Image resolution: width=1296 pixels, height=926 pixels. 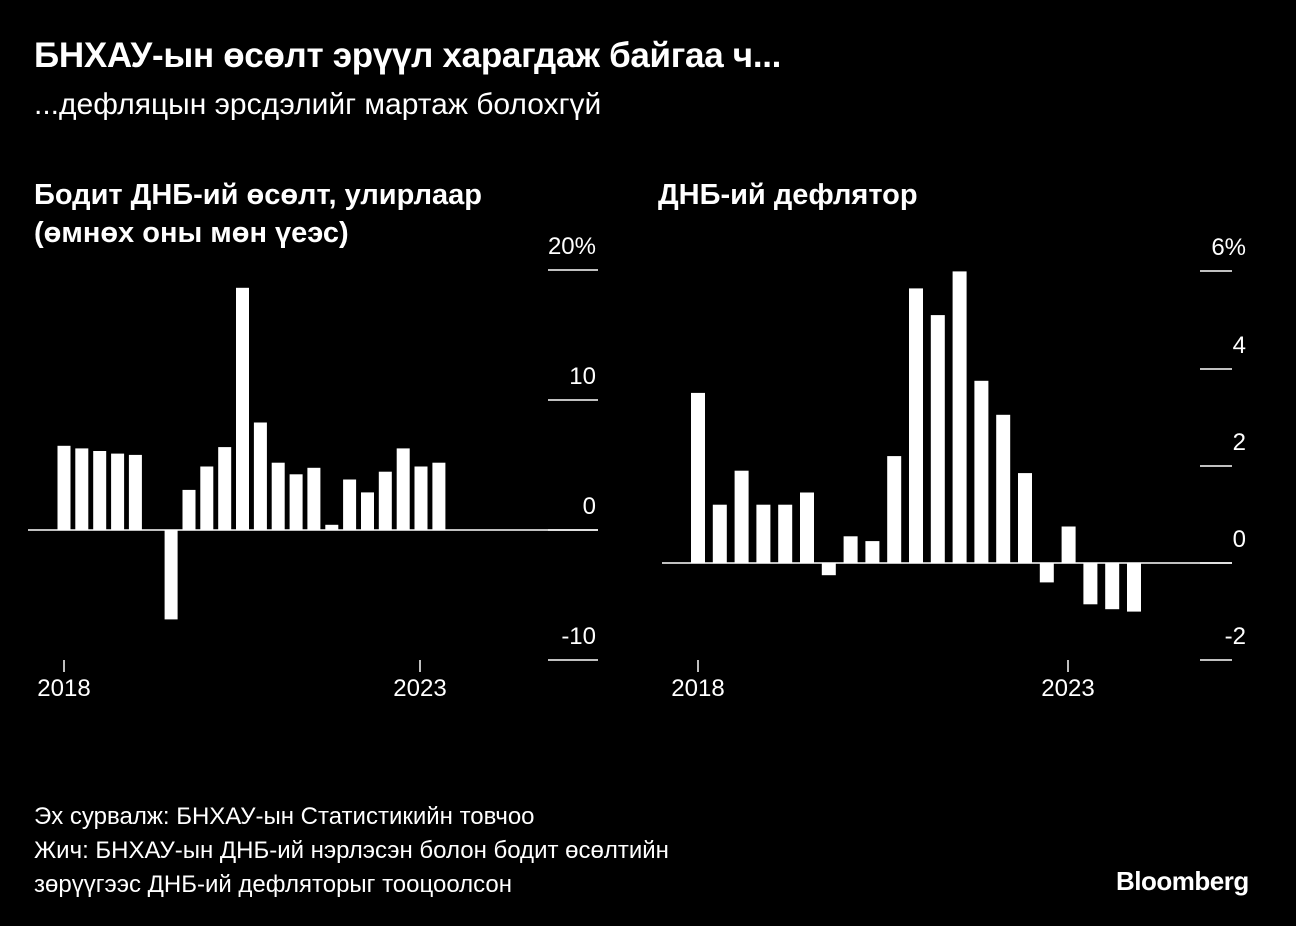 I want to click on chart-subtitle: ...дефляцын эрсдэлийг мартаж болохгүй, so click(x=318, y=104).